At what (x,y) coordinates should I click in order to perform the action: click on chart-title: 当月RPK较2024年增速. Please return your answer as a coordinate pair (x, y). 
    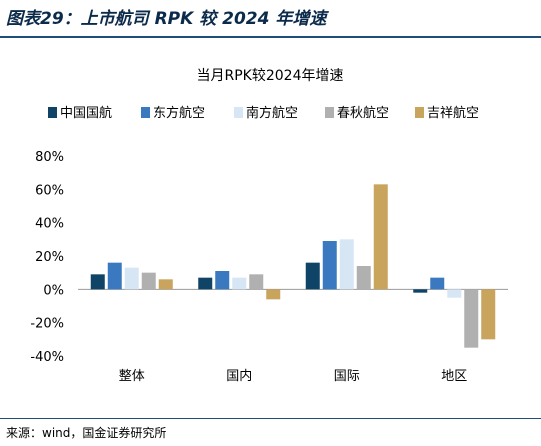
    Looking at the image, I should click on (270, 76).